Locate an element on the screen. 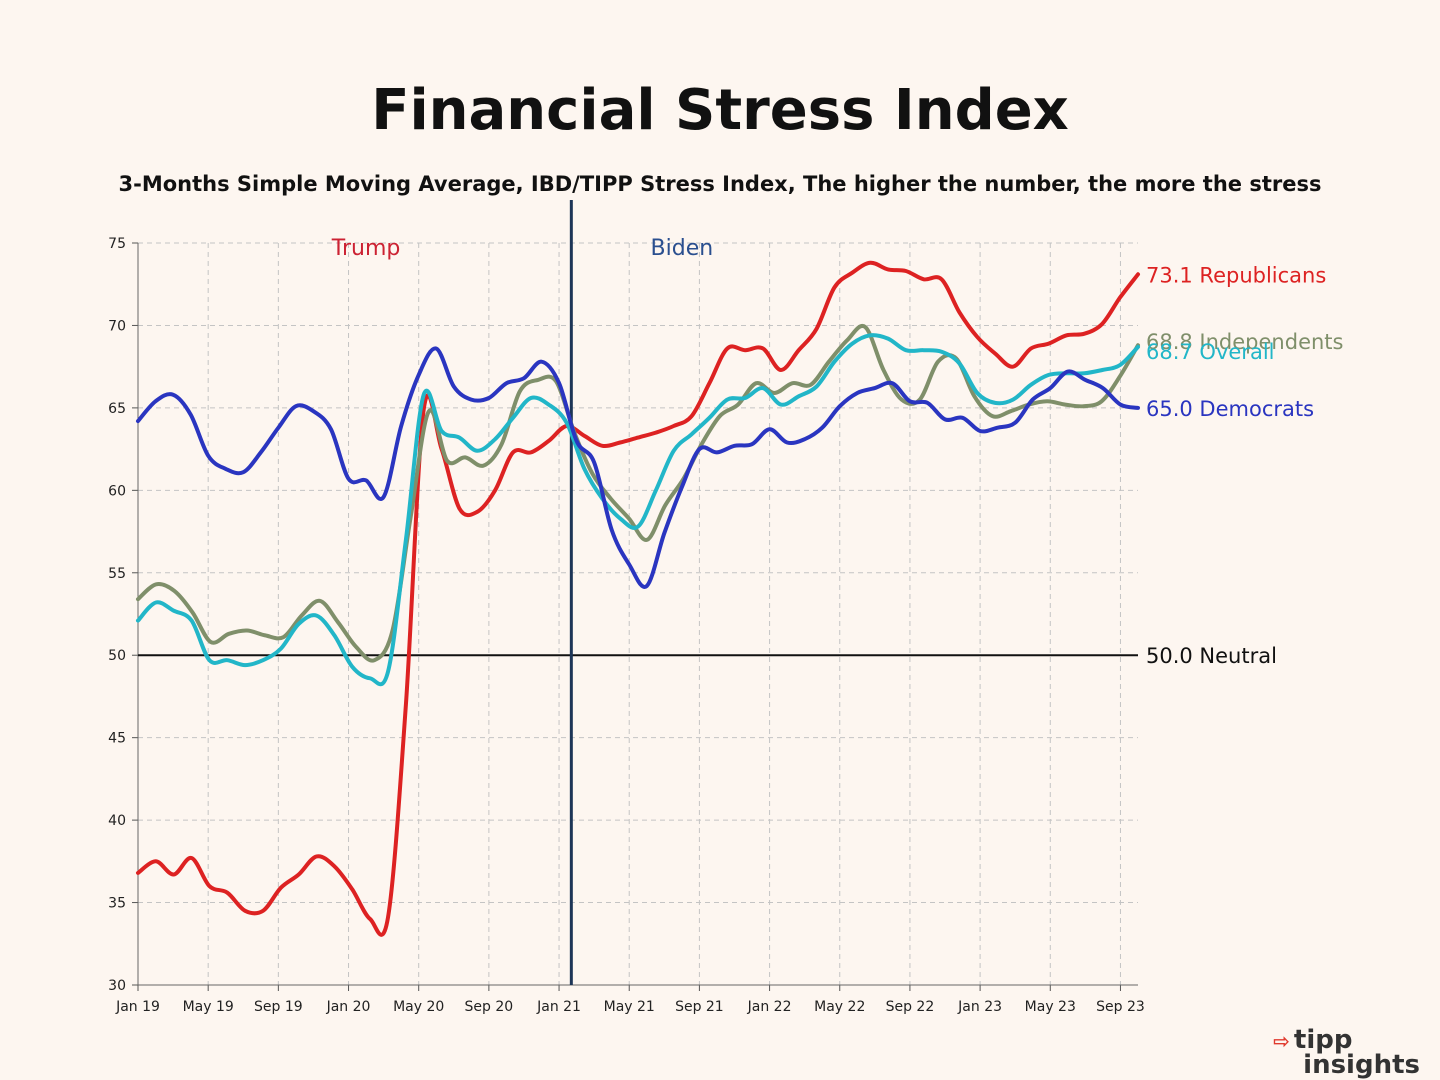 This screenshot has width=1440, height=1080. end-label-overall: 68.7 Overall is located at coordinates (1210, 352).